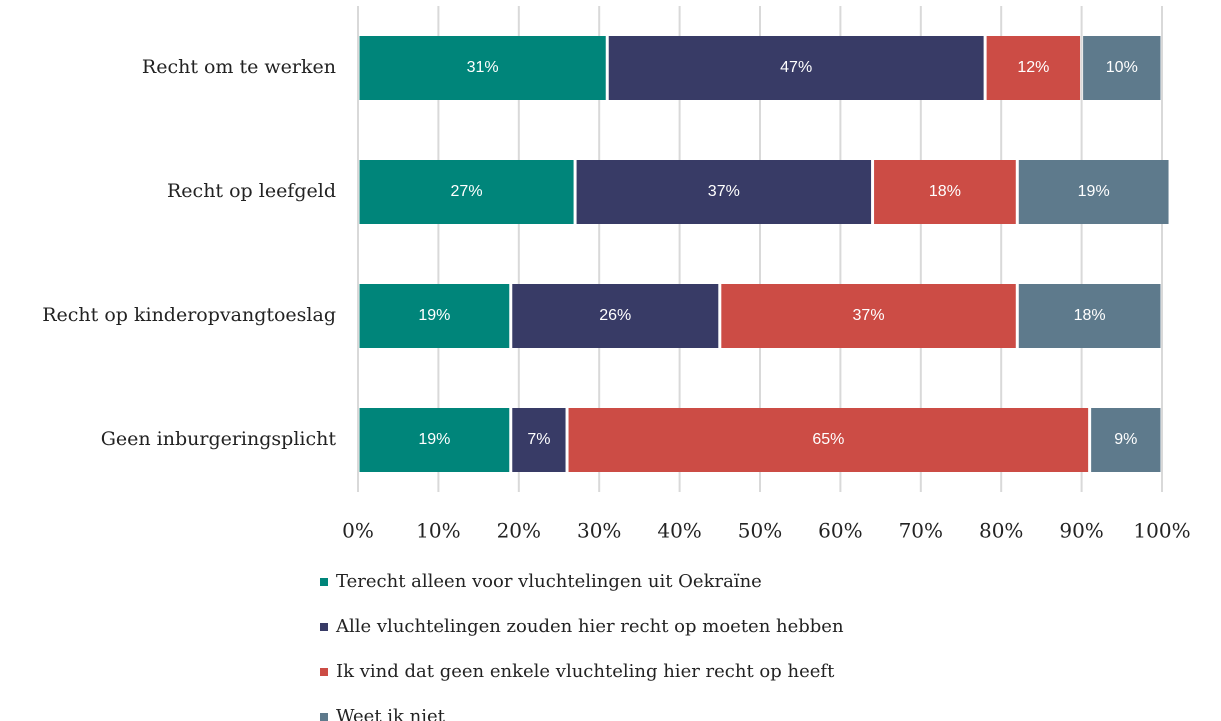 This screenshot has height=721, width=1221. I want to click on value-label: 27%, so click(467, 191).